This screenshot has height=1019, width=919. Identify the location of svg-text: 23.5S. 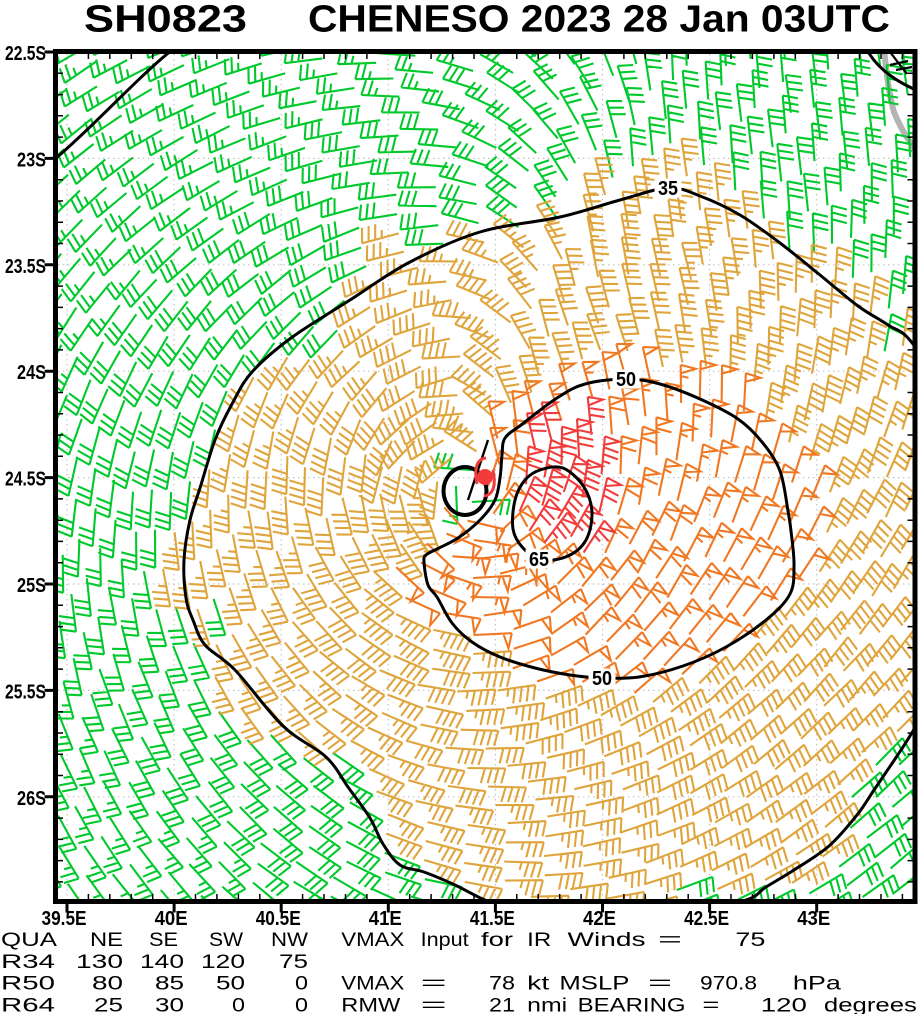
(25, 267).